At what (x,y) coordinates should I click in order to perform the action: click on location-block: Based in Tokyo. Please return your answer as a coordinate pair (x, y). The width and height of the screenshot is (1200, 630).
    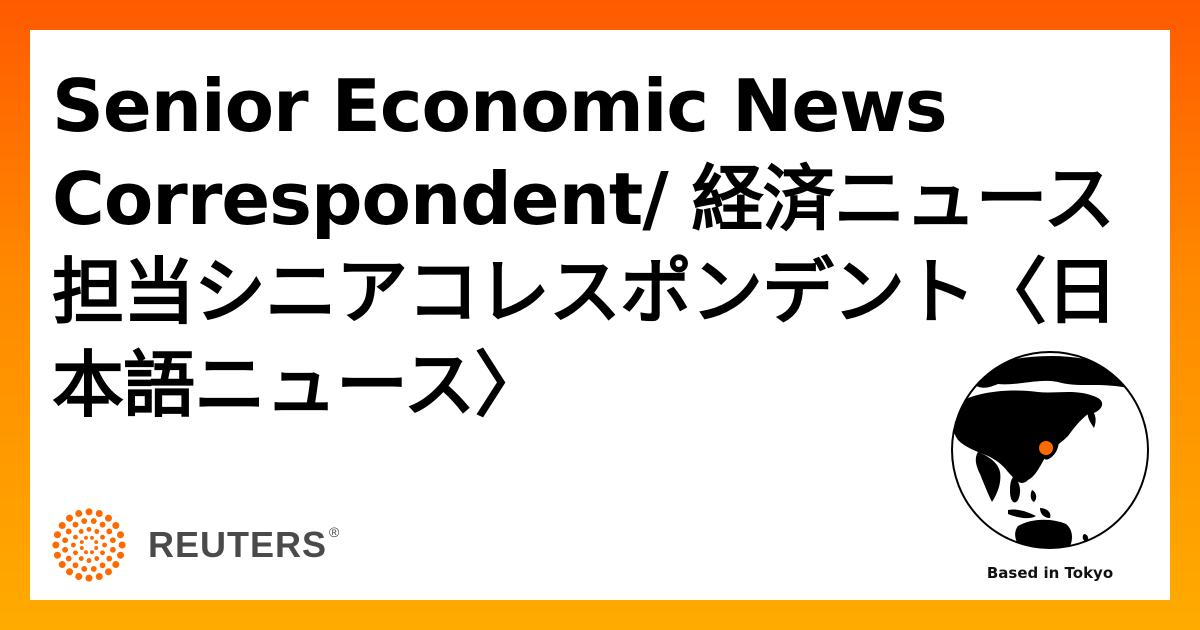
    Looking at the image, I should click on (1050, 465).